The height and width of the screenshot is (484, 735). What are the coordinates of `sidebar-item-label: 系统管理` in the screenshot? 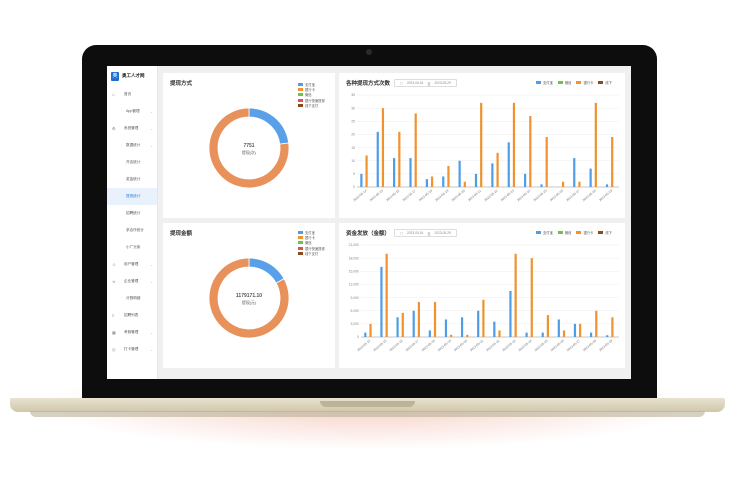 It's located at (131, 128).